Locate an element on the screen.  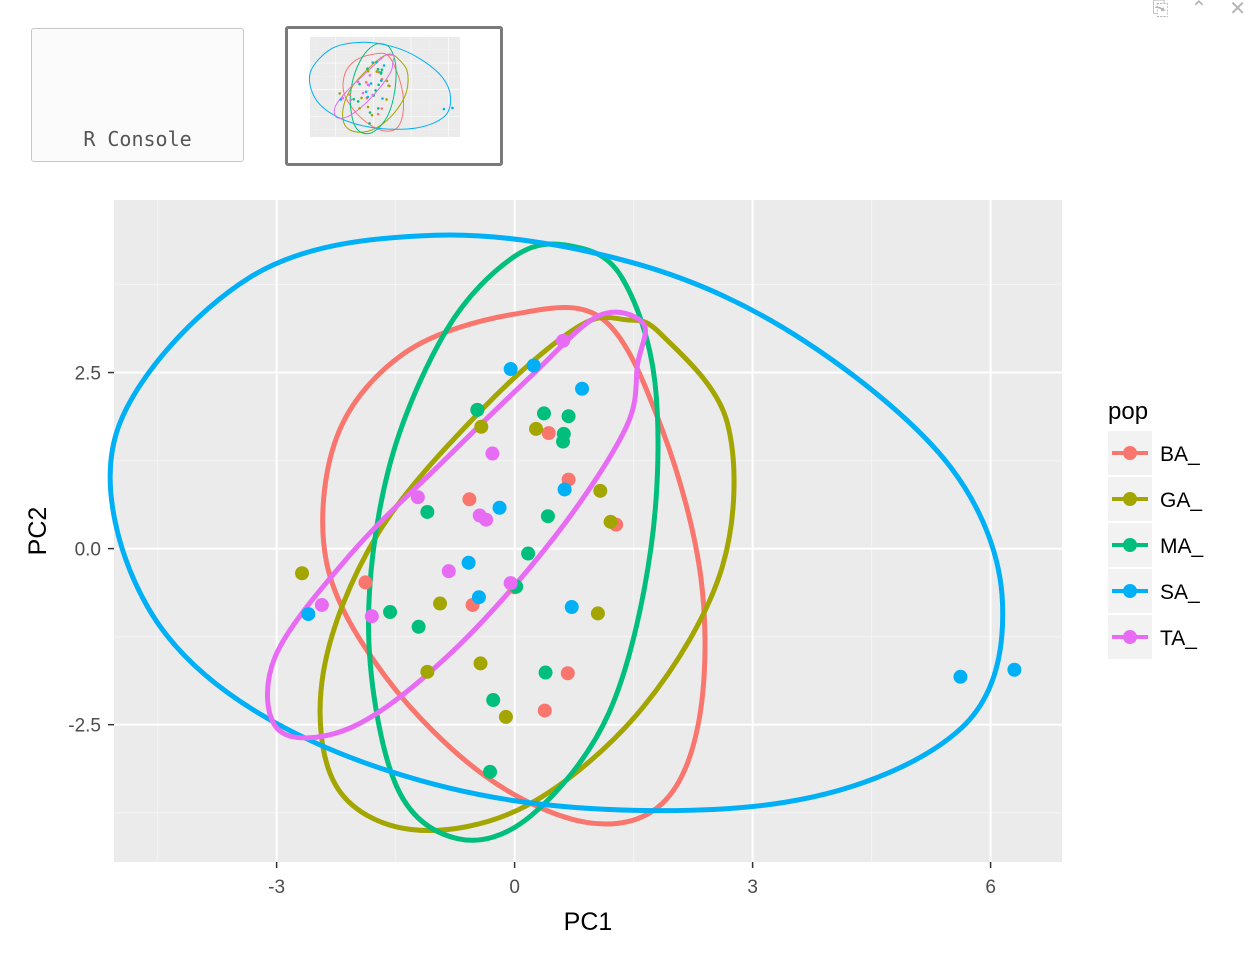
plot-thumbnail is located at coordinates (394, 96).